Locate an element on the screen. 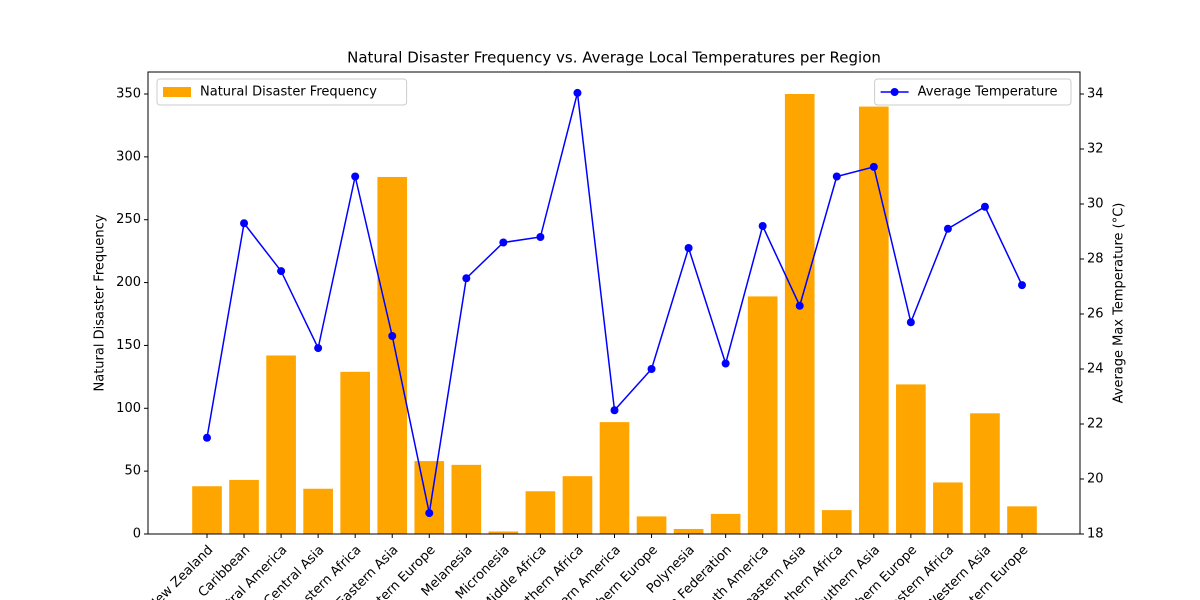  legend-marker is located at coordinates (894, 92).